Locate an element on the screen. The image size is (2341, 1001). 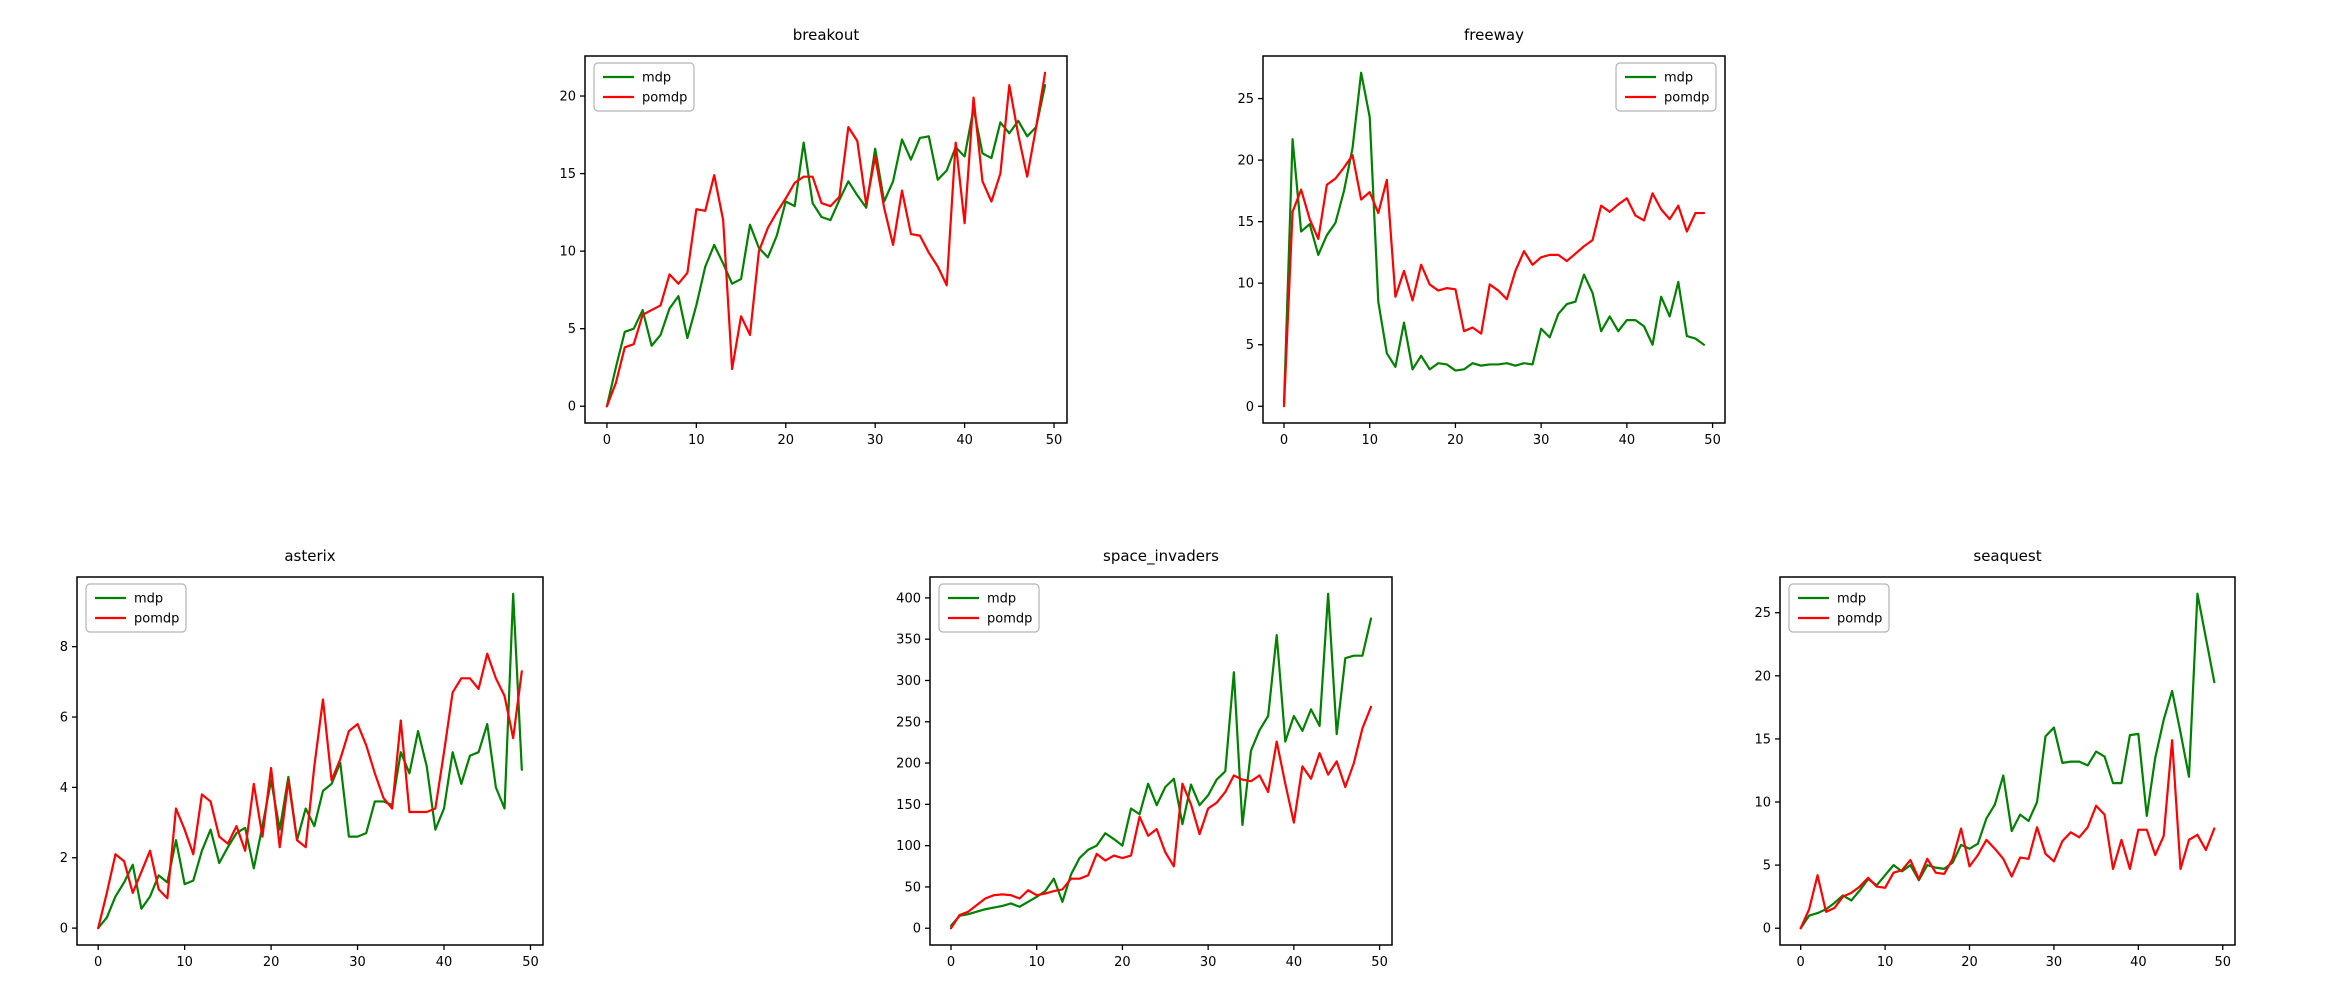
subplot-breakout: 0 10 20 30 40 50 0 5 10 15 20 mdp pomdp breakout is located at coordinates (807, 239).